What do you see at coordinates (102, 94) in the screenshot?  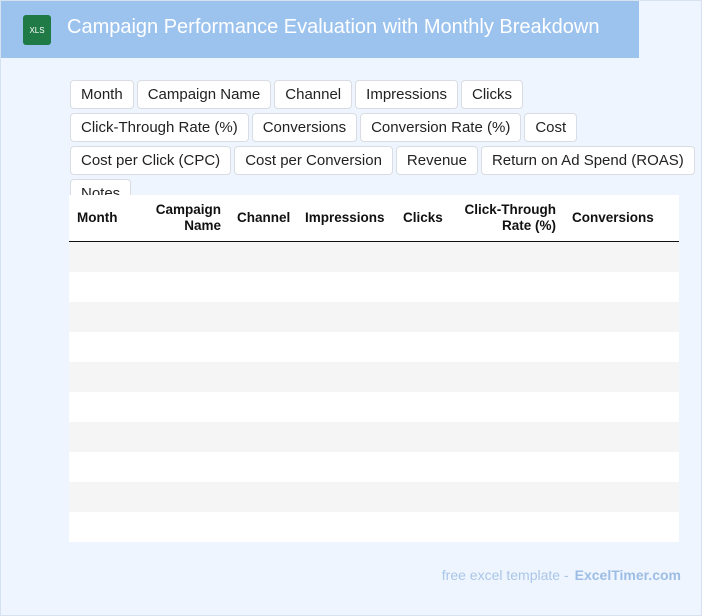 I see `filter-chip: Month` at bounding box center [102, 94].